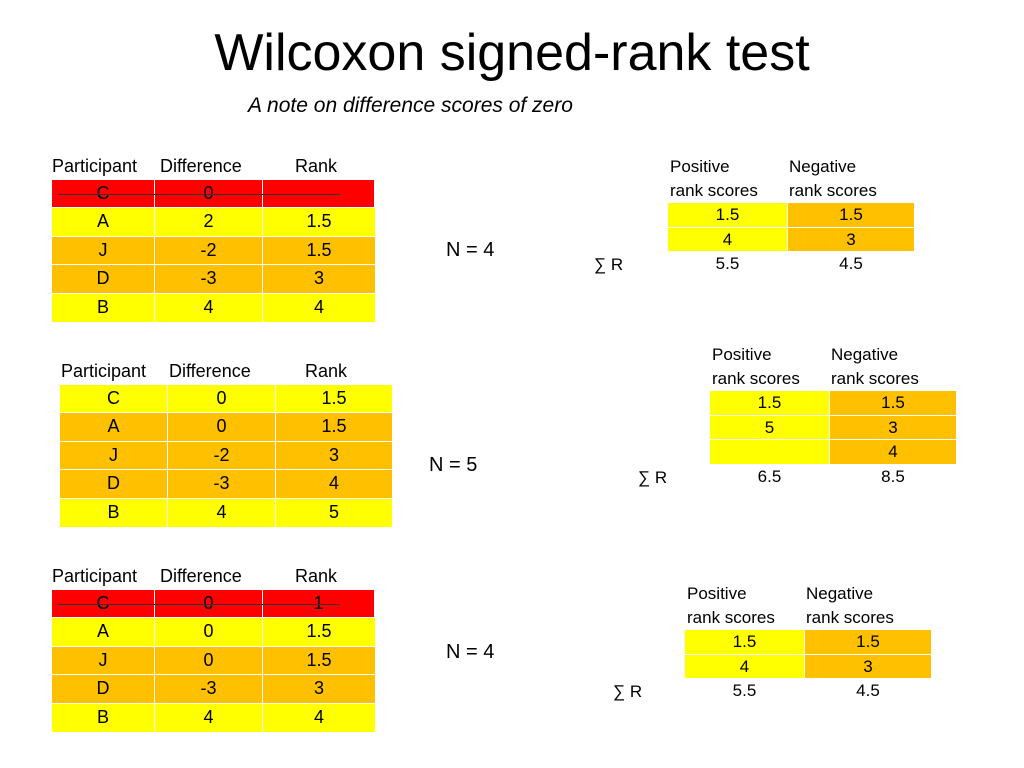  What do you see at coordinates (770, 477) in the screenshot?
I see `sum-positive: 6.5` at bounding box center [770, 477].